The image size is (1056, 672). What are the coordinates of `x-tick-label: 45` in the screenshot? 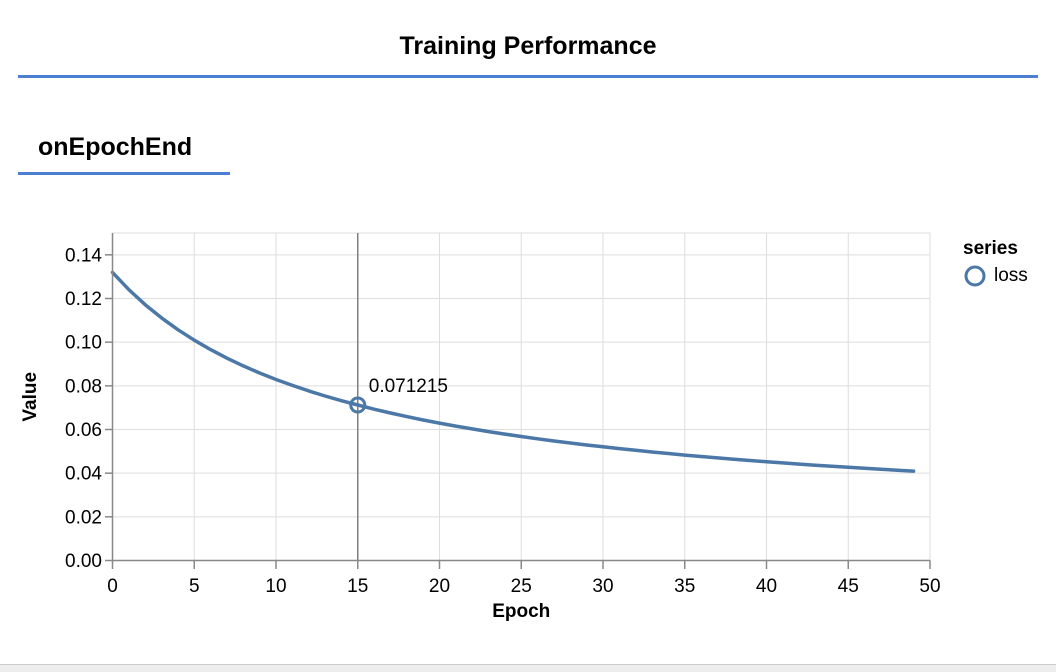 It's located at (848, 586).